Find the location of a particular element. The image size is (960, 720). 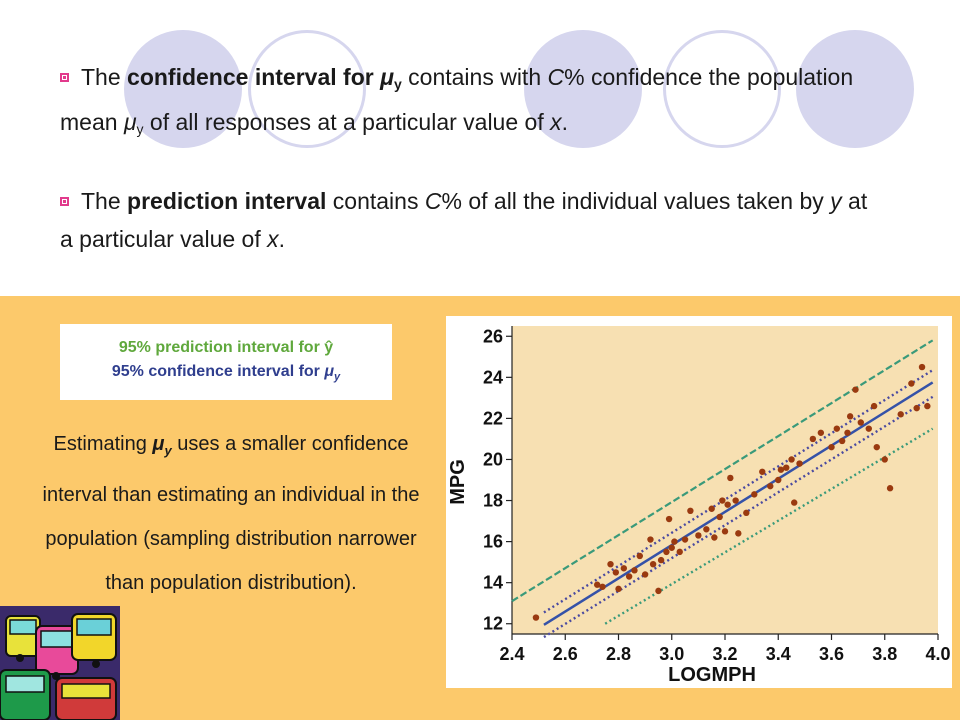

x-tick-label: 2.6 is located at coordinates (565, 654).